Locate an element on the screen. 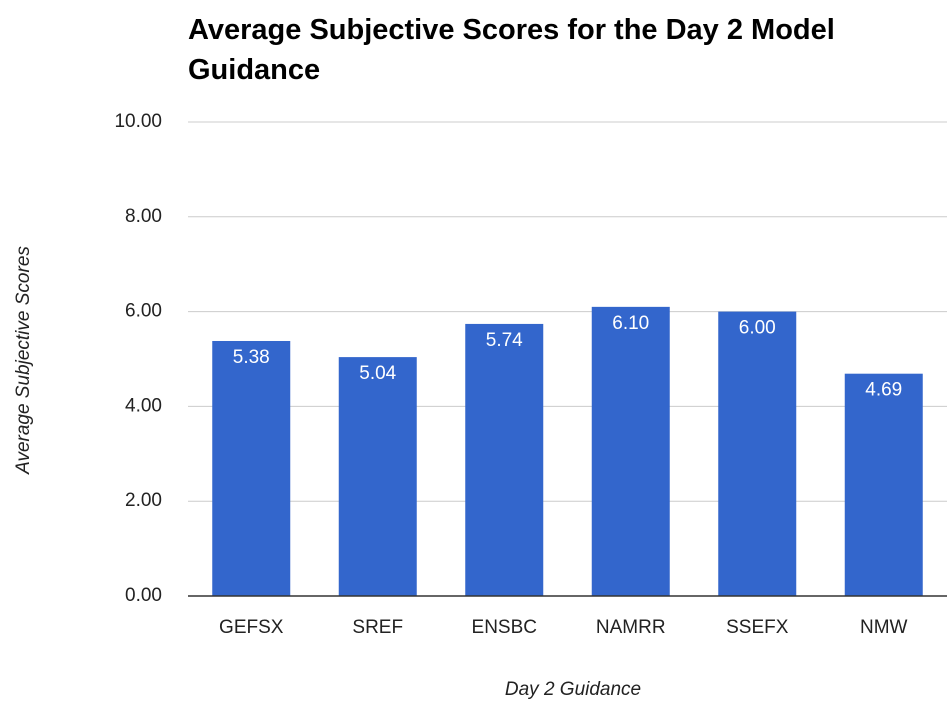 The height and width of the screenshot is (704, 947). value-label: 5.74 is located at coordinates (504, 340).